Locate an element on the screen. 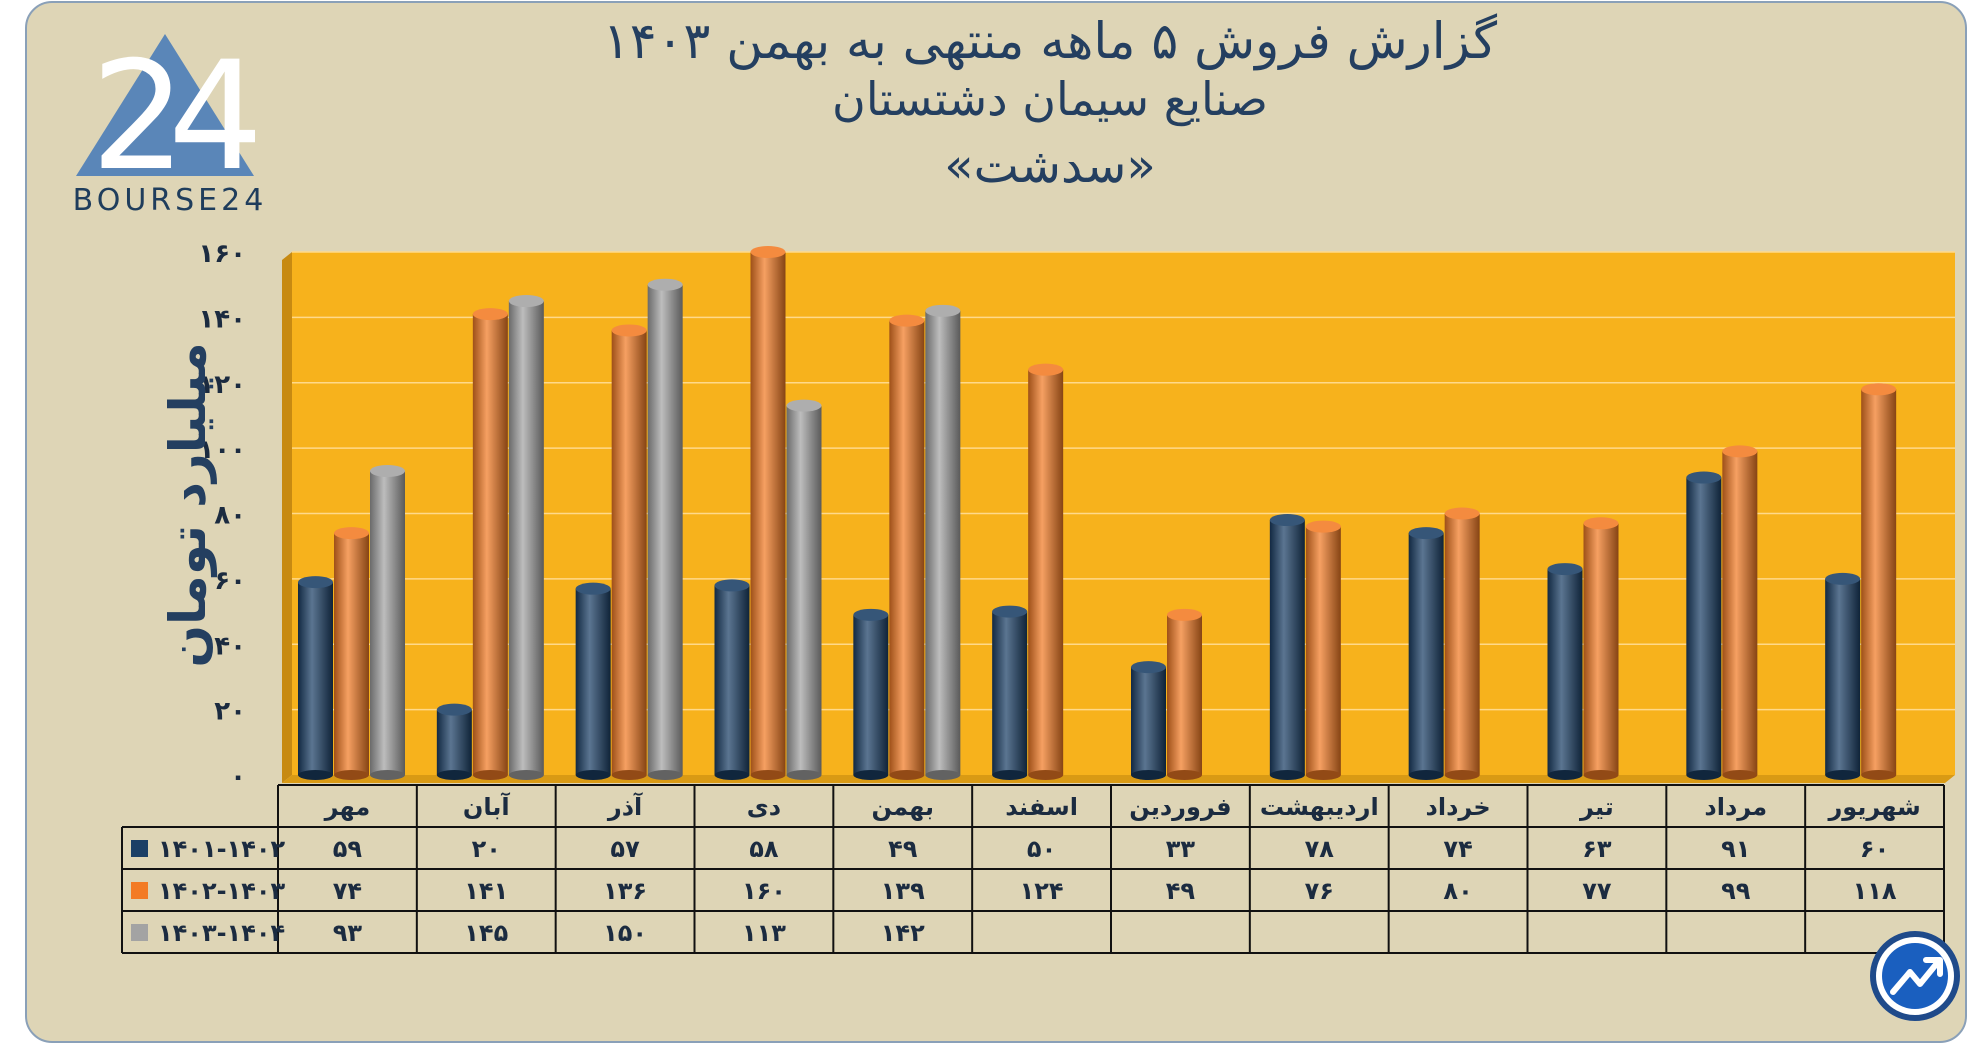 Image resolution: width=1986 pixels, height=1047 pixels. data-label-0-6: ۳۳ is located at coordinates (1181, 849).